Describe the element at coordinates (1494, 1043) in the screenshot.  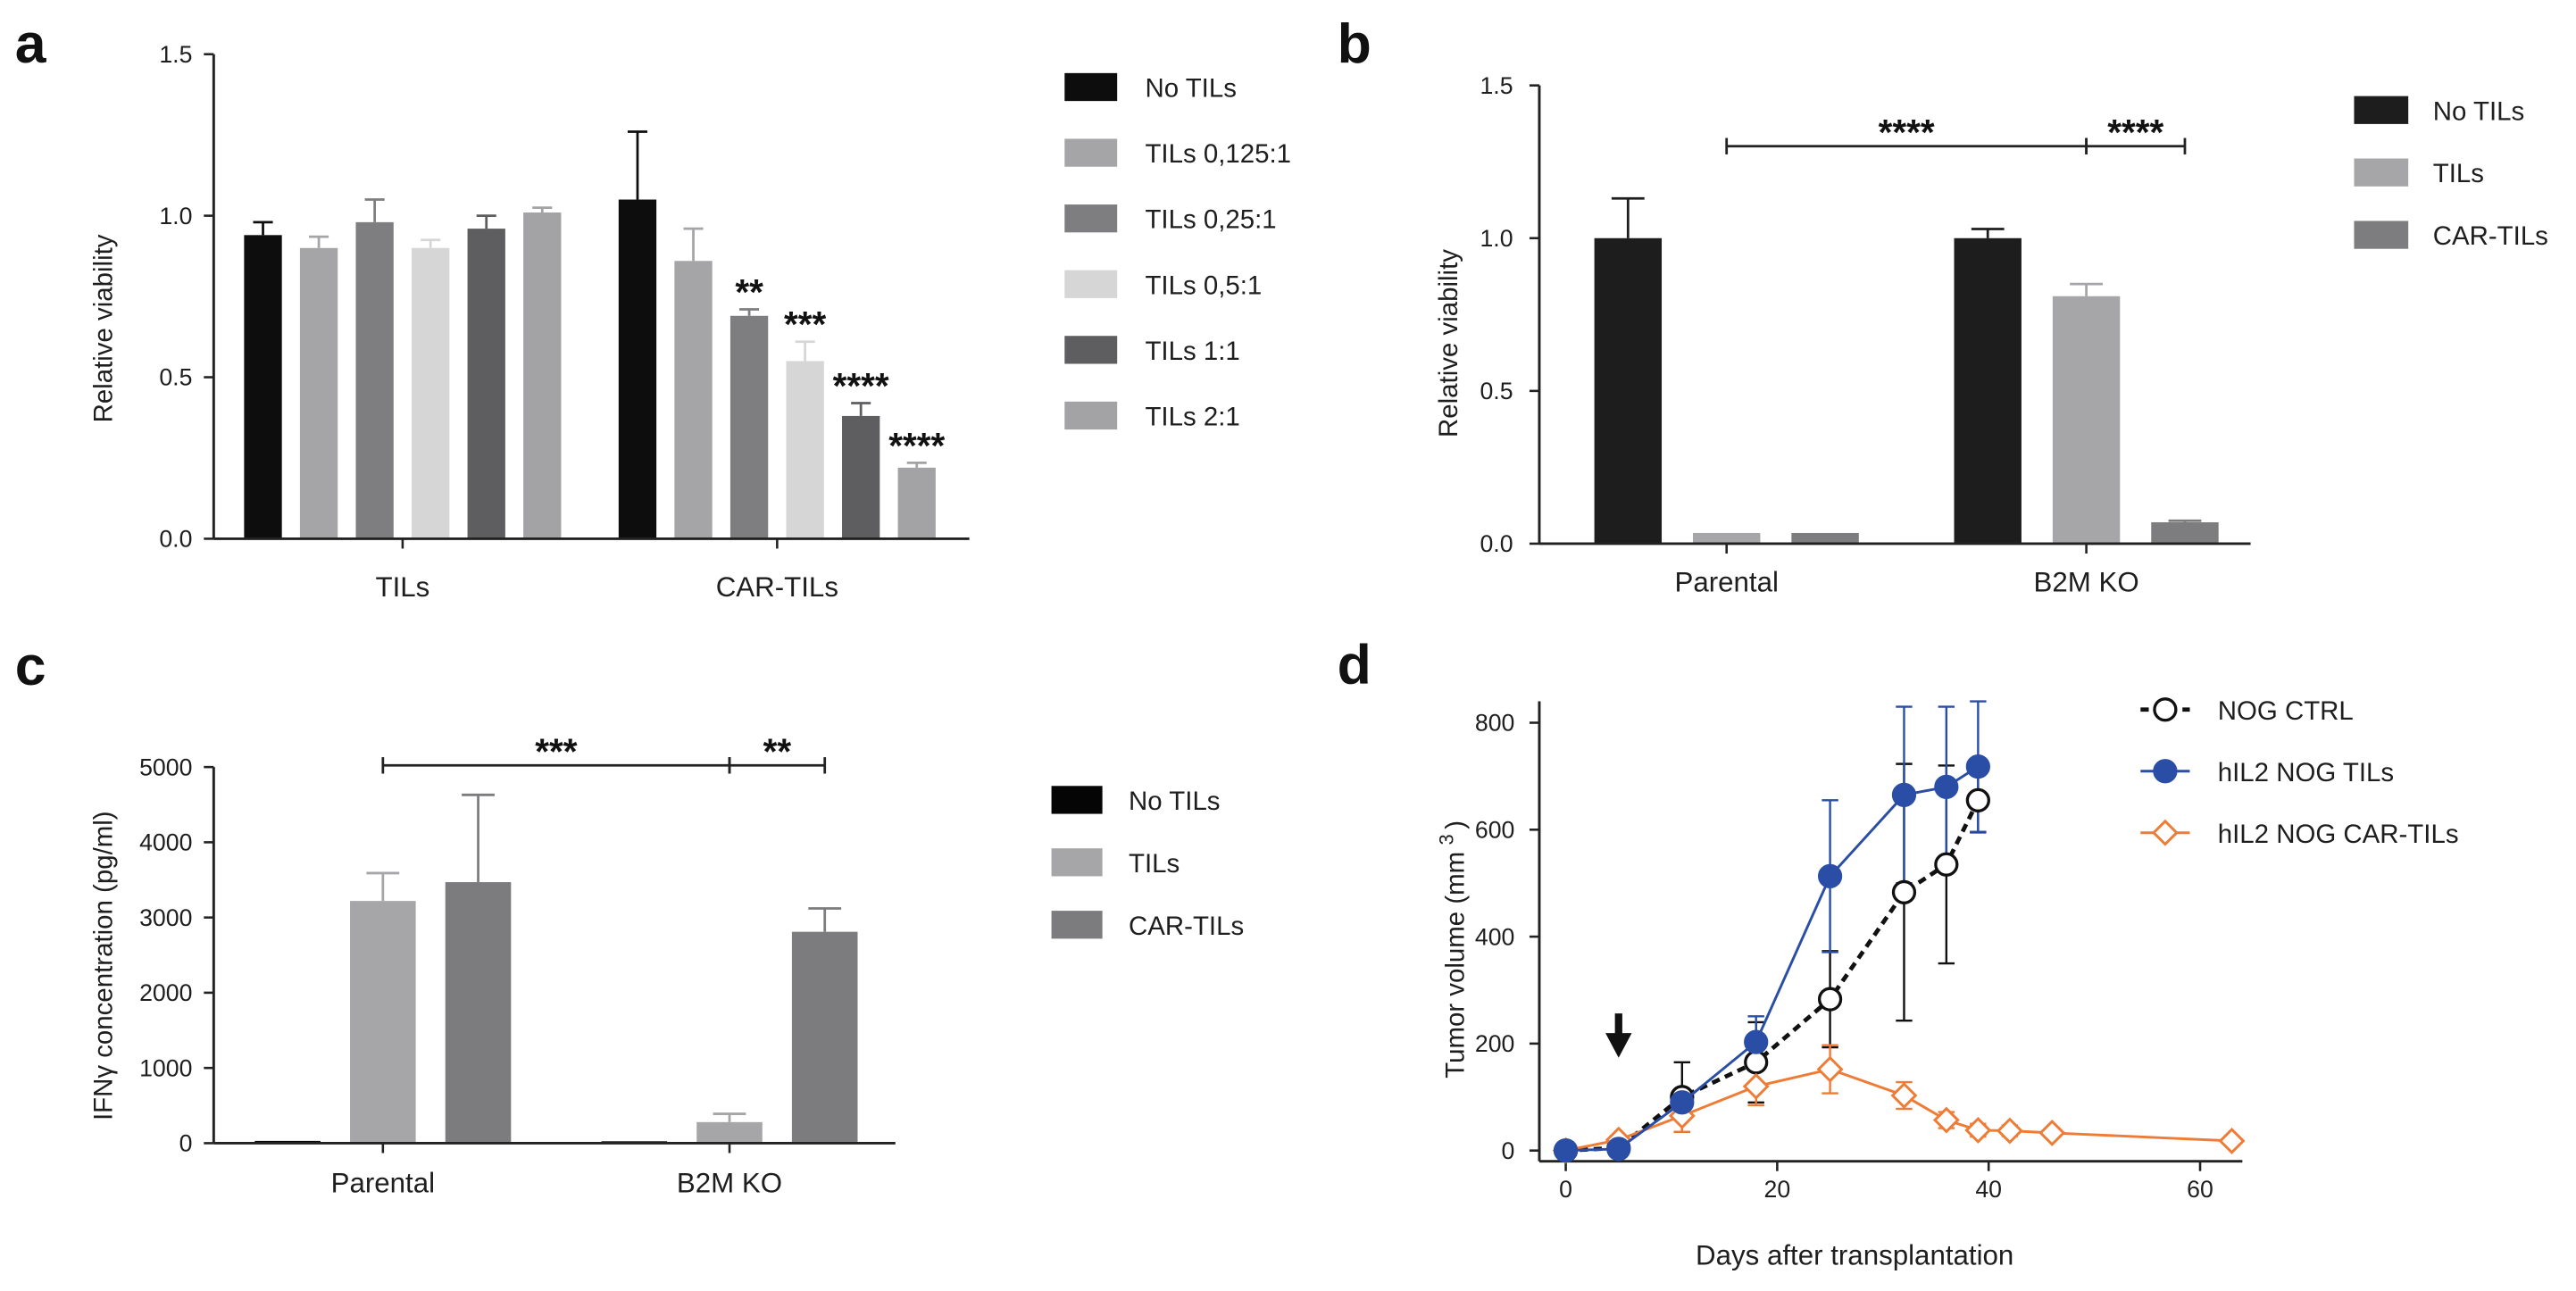
I see `y-tick-label: 200` at that location.